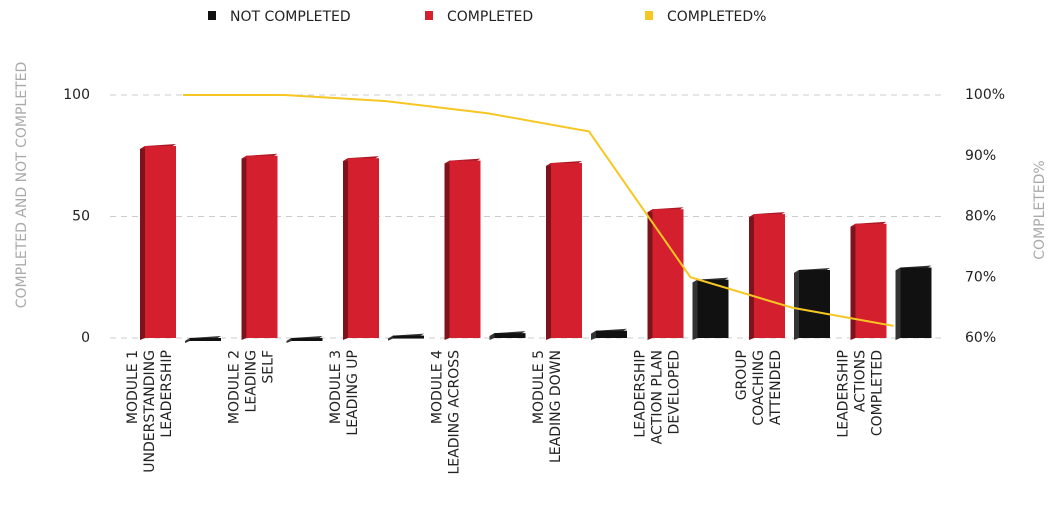  What do you see at coordinates (269, 367) in the screenshot?
I see `x-tick-label: SELF` at bounding box center [269, 367].